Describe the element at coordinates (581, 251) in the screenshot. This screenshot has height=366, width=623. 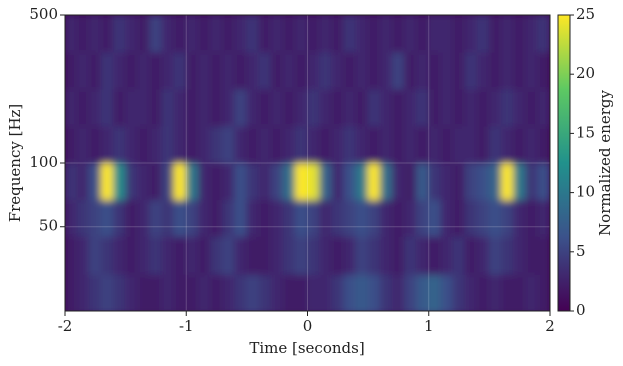
I see `colorbar-tick-label: 5` at that location.